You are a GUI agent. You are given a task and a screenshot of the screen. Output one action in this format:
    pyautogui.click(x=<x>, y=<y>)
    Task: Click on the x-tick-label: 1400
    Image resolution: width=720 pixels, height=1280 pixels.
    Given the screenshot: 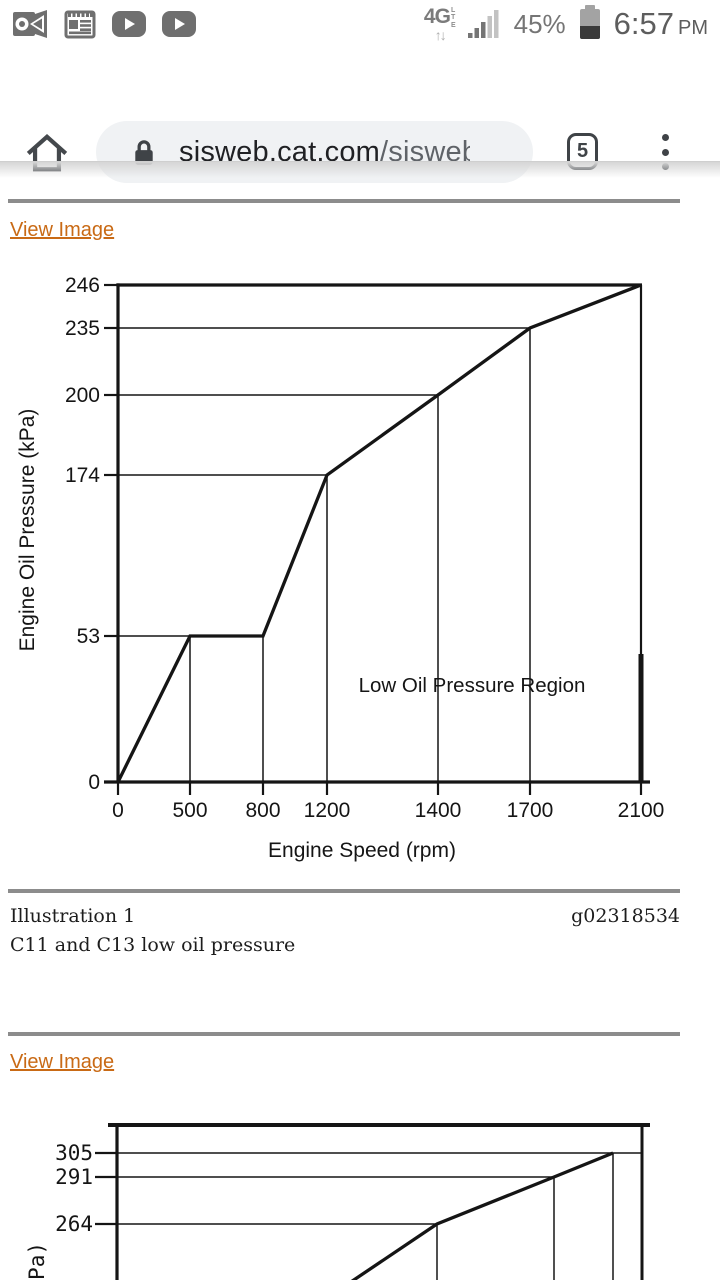 What is the action you would take?
    pyautogui.click(x=438, y=810)
    